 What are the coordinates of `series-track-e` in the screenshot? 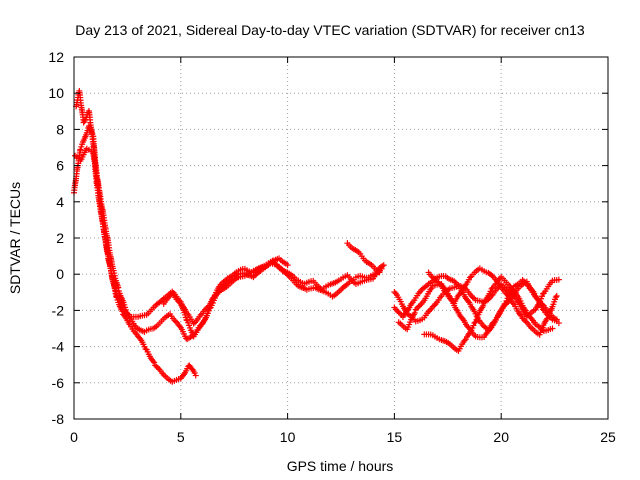 It's located at (363, 258).